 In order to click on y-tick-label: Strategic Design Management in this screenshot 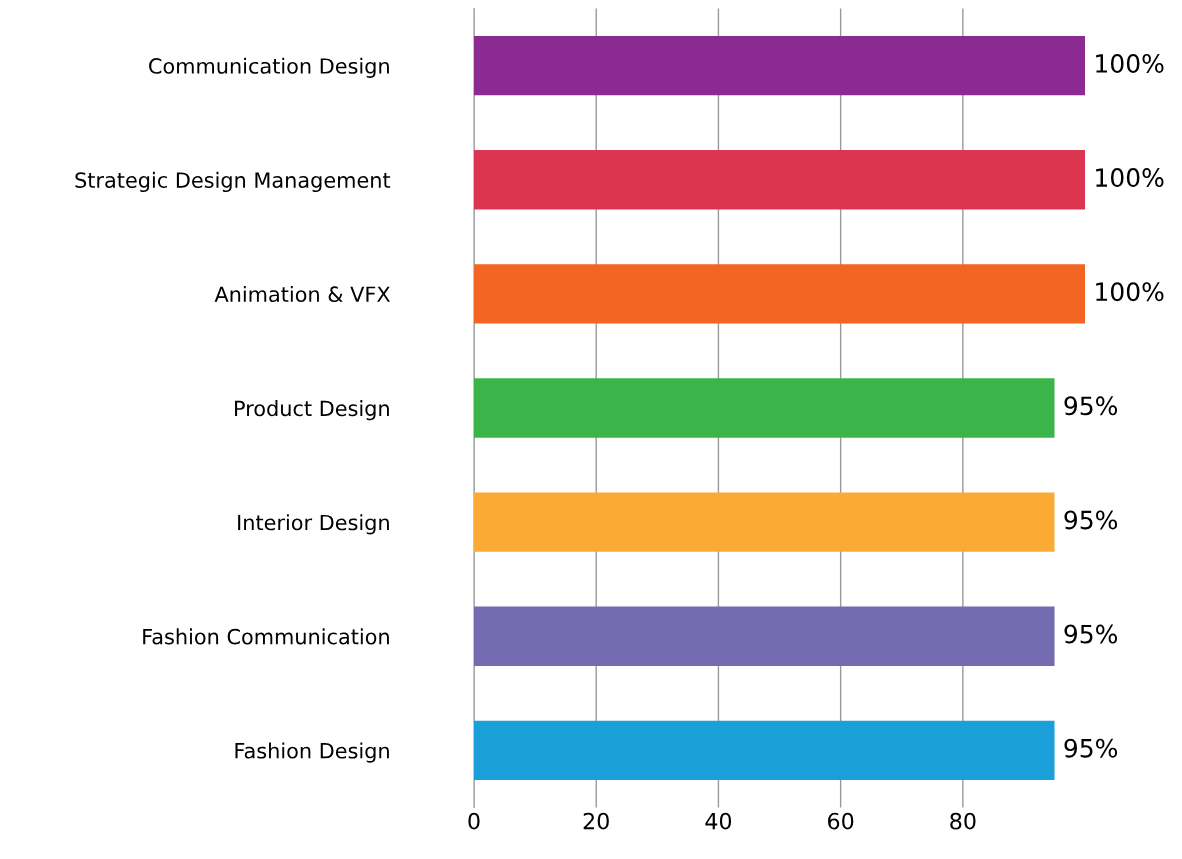, I will do `click(233, 182)`.